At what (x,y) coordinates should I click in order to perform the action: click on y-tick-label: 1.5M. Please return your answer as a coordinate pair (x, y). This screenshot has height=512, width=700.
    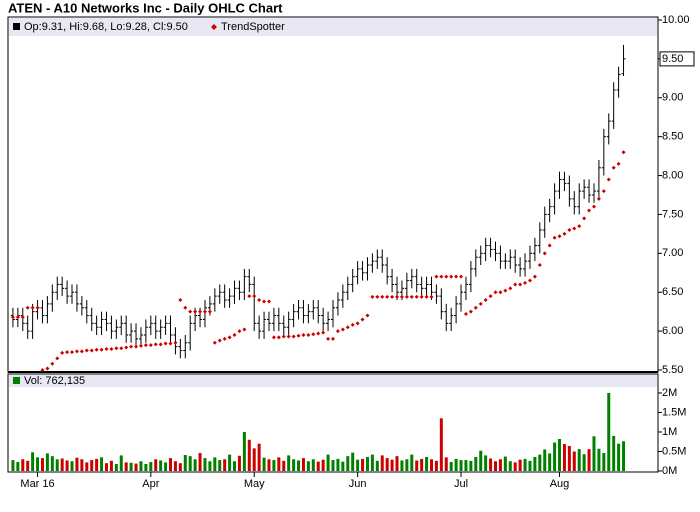
    Looking at the image, I should click on (674, 412).